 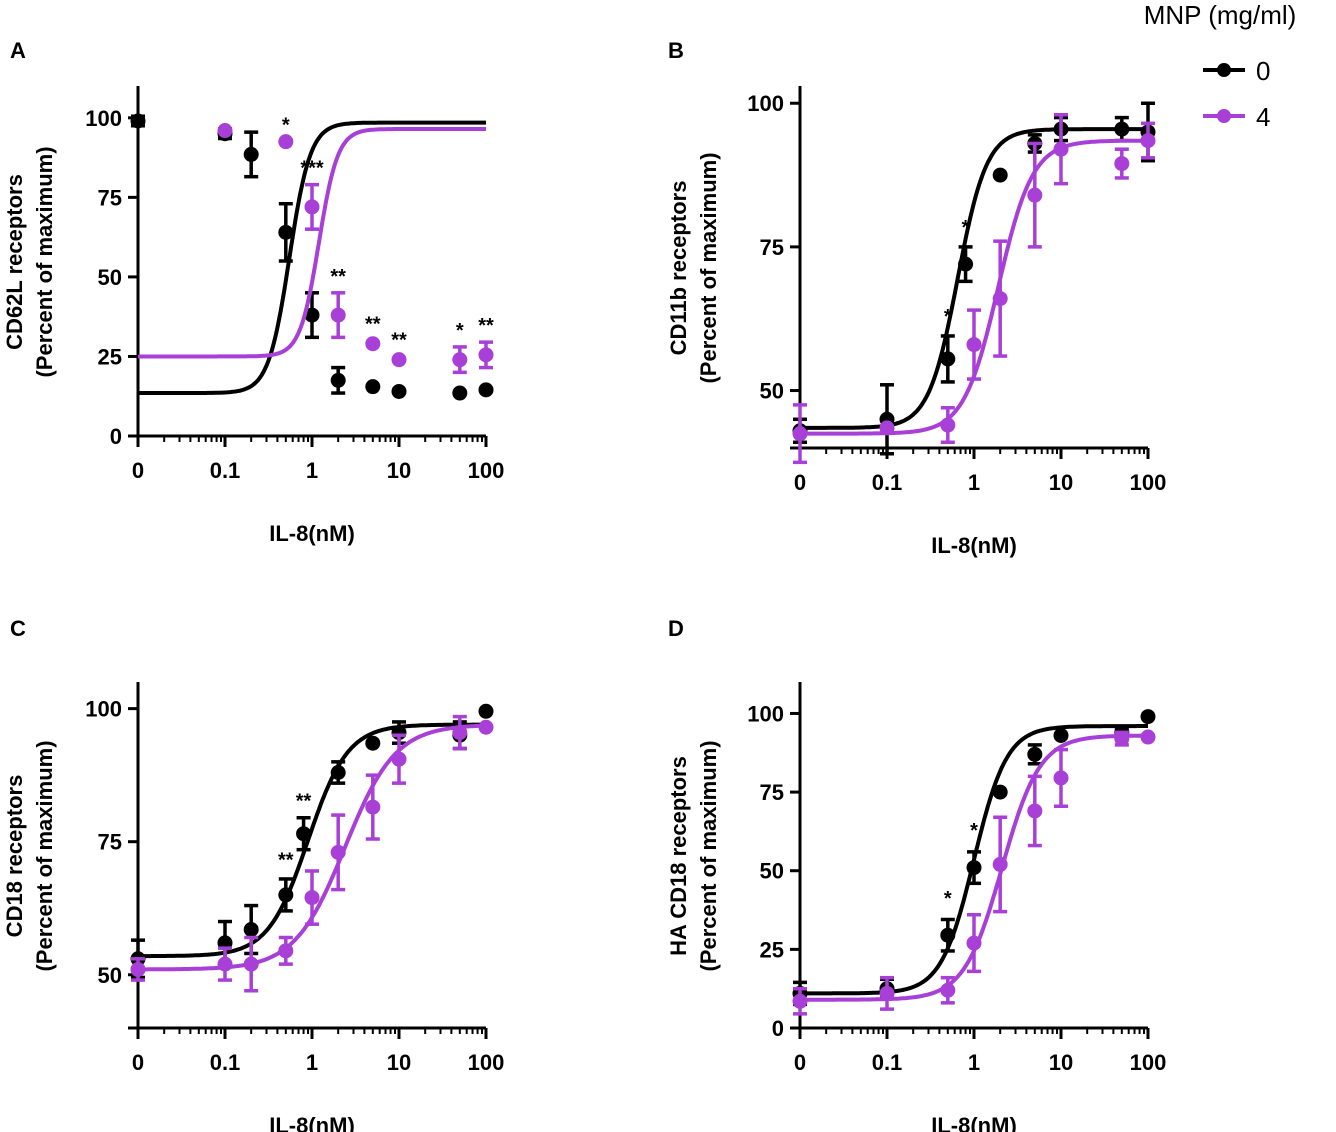 I want to click on x-tick-label: 10, so click(x=399, y=1062).